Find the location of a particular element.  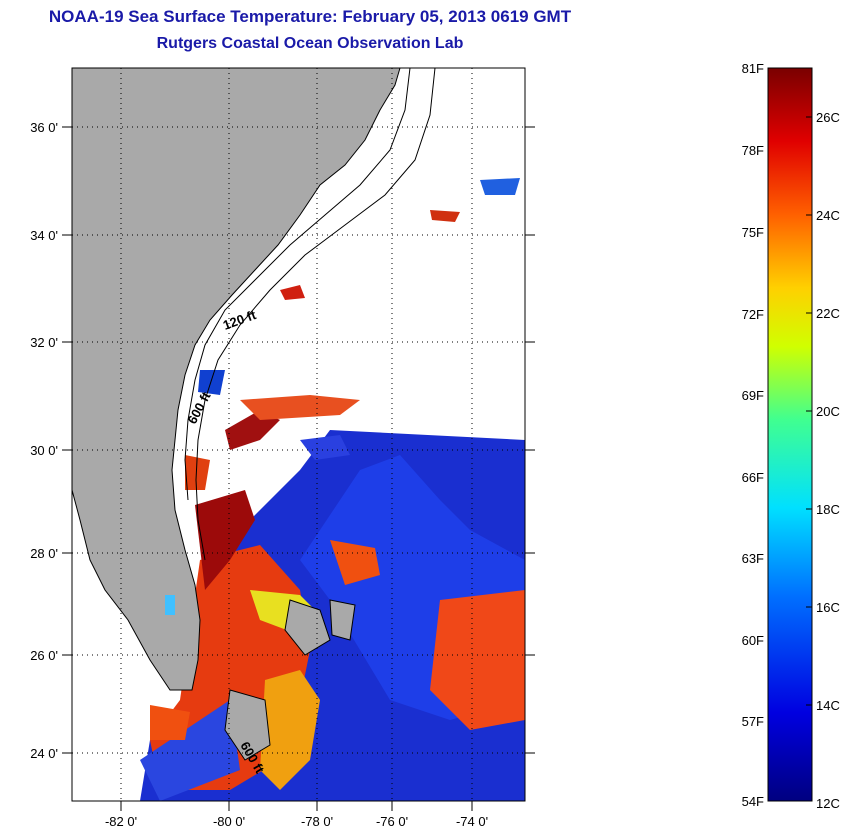

lon-label: -78 0' is located at coordinates (317, 821).